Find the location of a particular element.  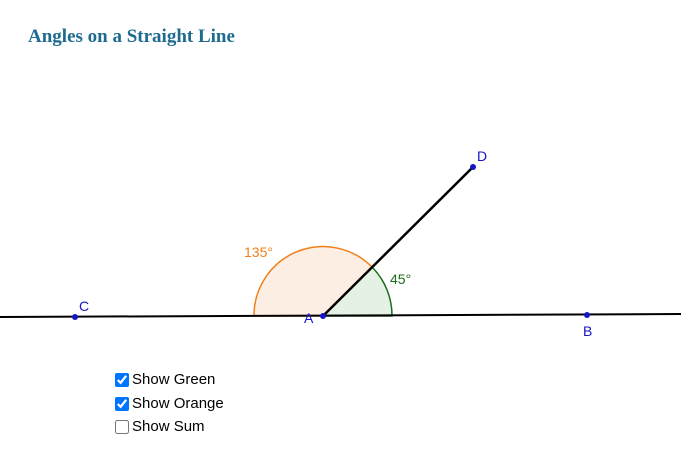

line-cb is located at coordinates (340, 315).